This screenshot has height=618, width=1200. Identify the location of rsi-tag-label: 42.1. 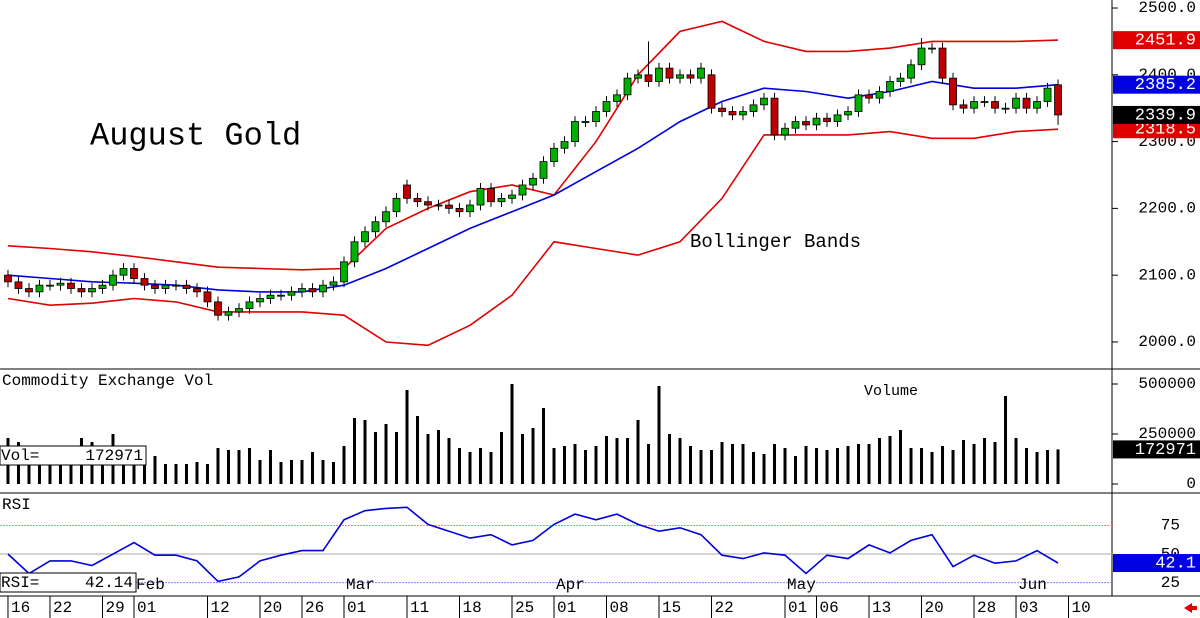
(1175, 564).